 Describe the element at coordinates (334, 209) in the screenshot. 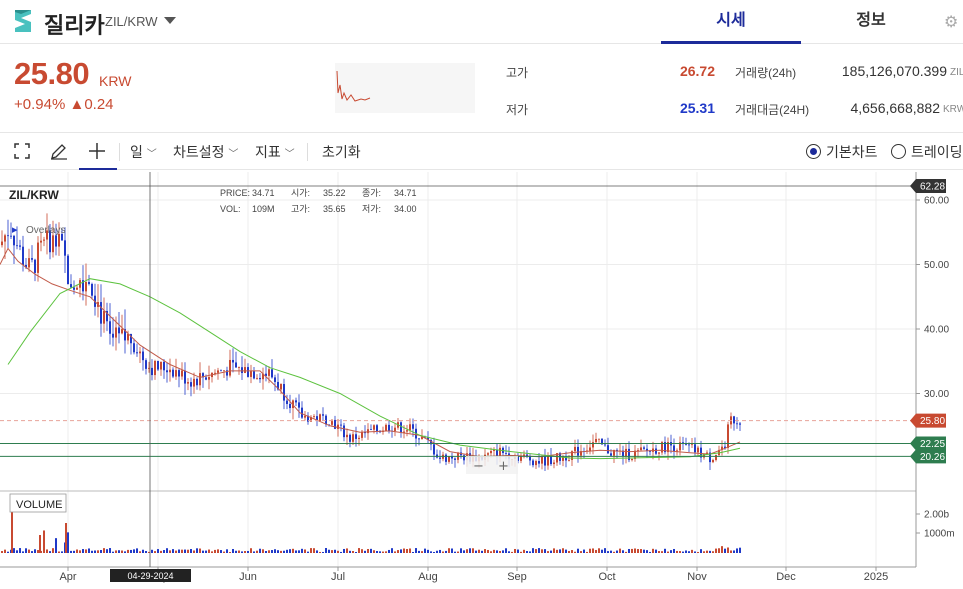

I see `info-high: 35.65` at that location.